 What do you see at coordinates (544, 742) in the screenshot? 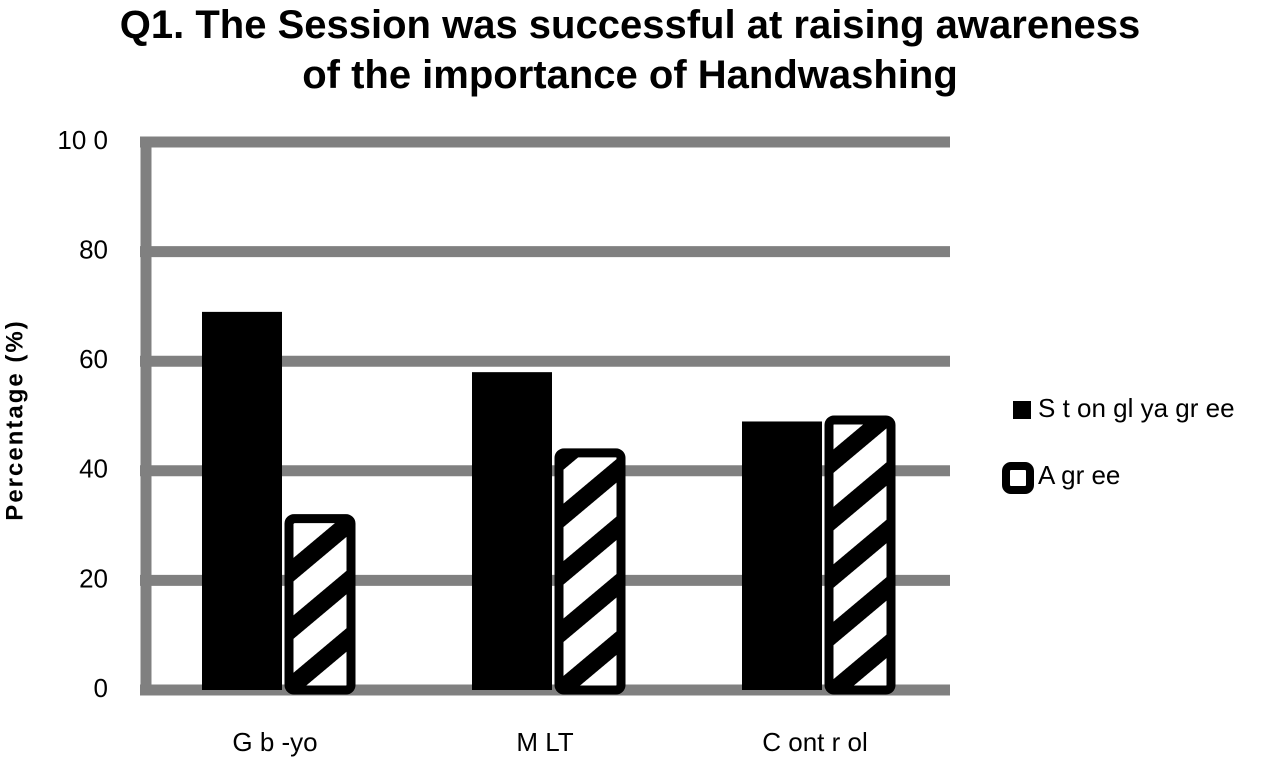
I see `x-tick-label: M LT` at bounding box center [544, 742].